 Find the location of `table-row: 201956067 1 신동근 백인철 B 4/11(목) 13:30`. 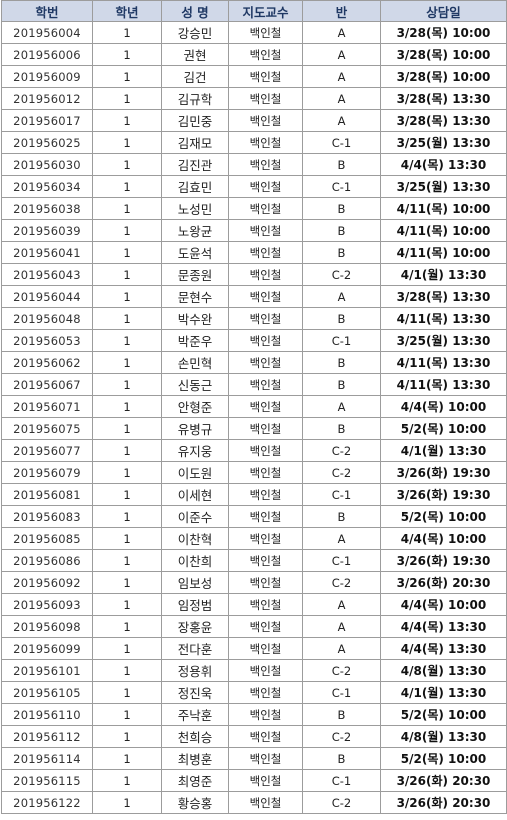

table-row: 201956067 1 신동근 백인철 B 4/11(목) 13:30 is located at coordinates (254, 384).